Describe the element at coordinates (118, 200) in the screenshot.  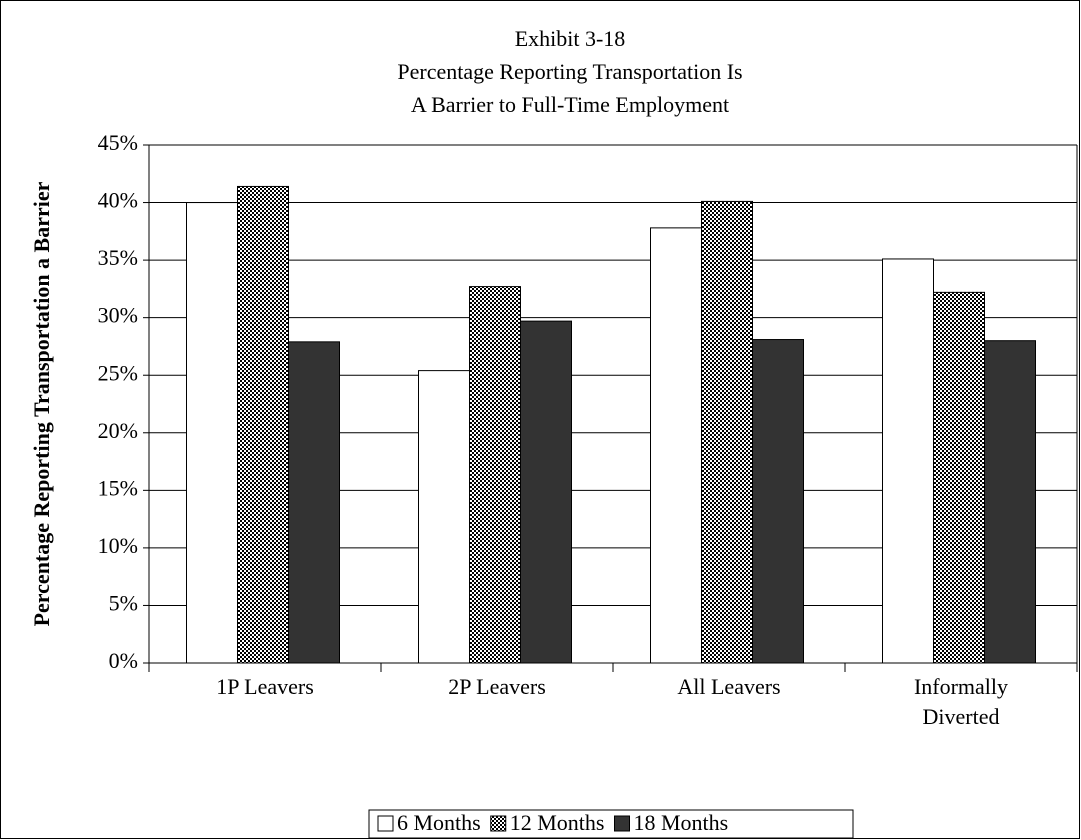
I see `y-tick-label: 40%` at that location.